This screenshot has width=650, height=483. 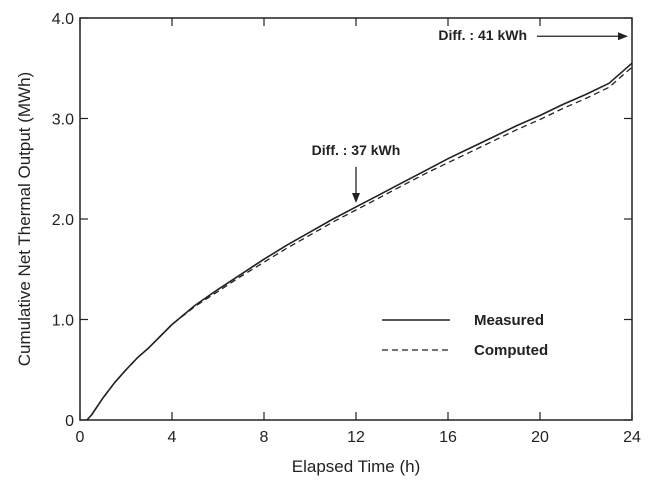 What do you see at coordinates (63, 220) in the screenshot?
I see `y-tick-label: 2.0` at bounding box center [63, 220].